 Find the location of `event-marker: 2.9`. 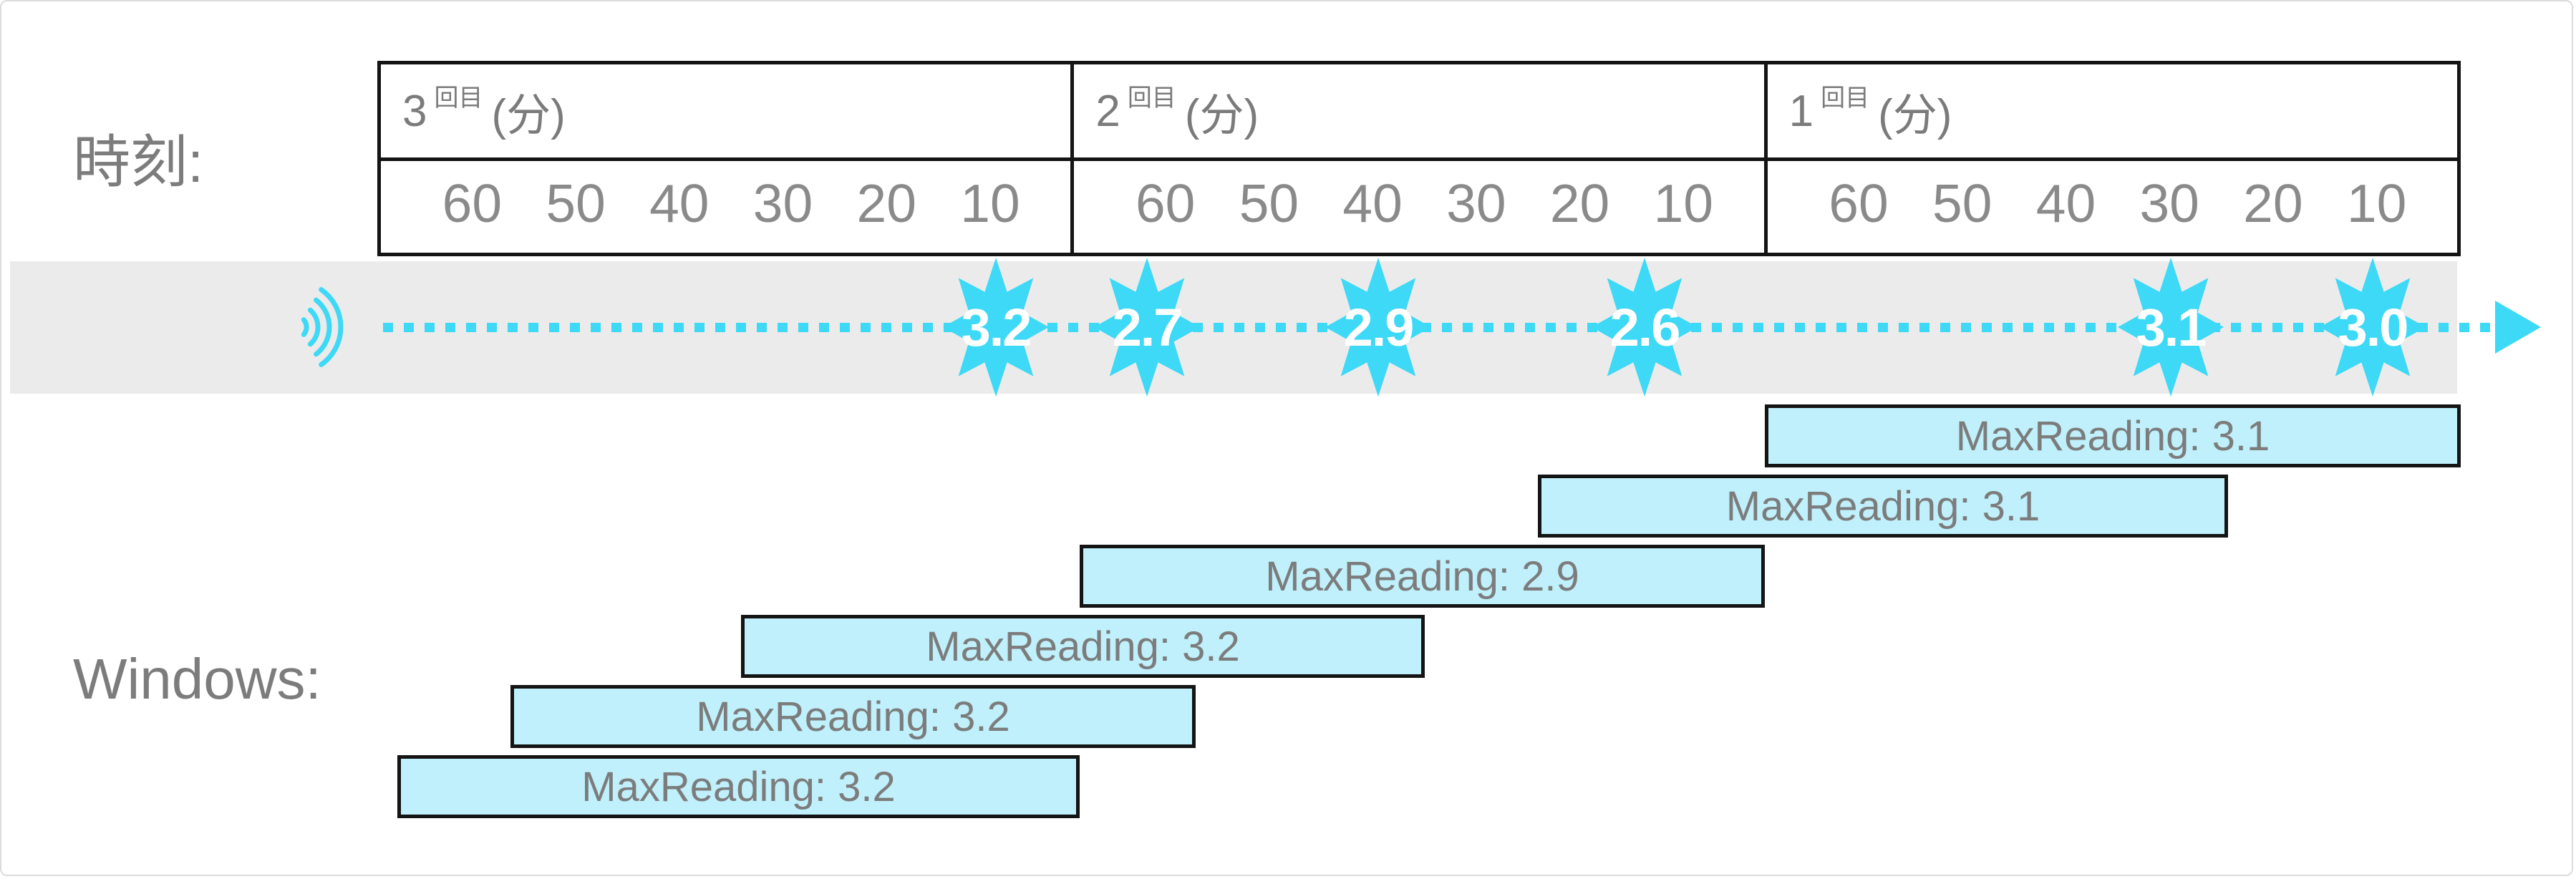

event-marker: 2.9 is located at coordinates (1378, 327).